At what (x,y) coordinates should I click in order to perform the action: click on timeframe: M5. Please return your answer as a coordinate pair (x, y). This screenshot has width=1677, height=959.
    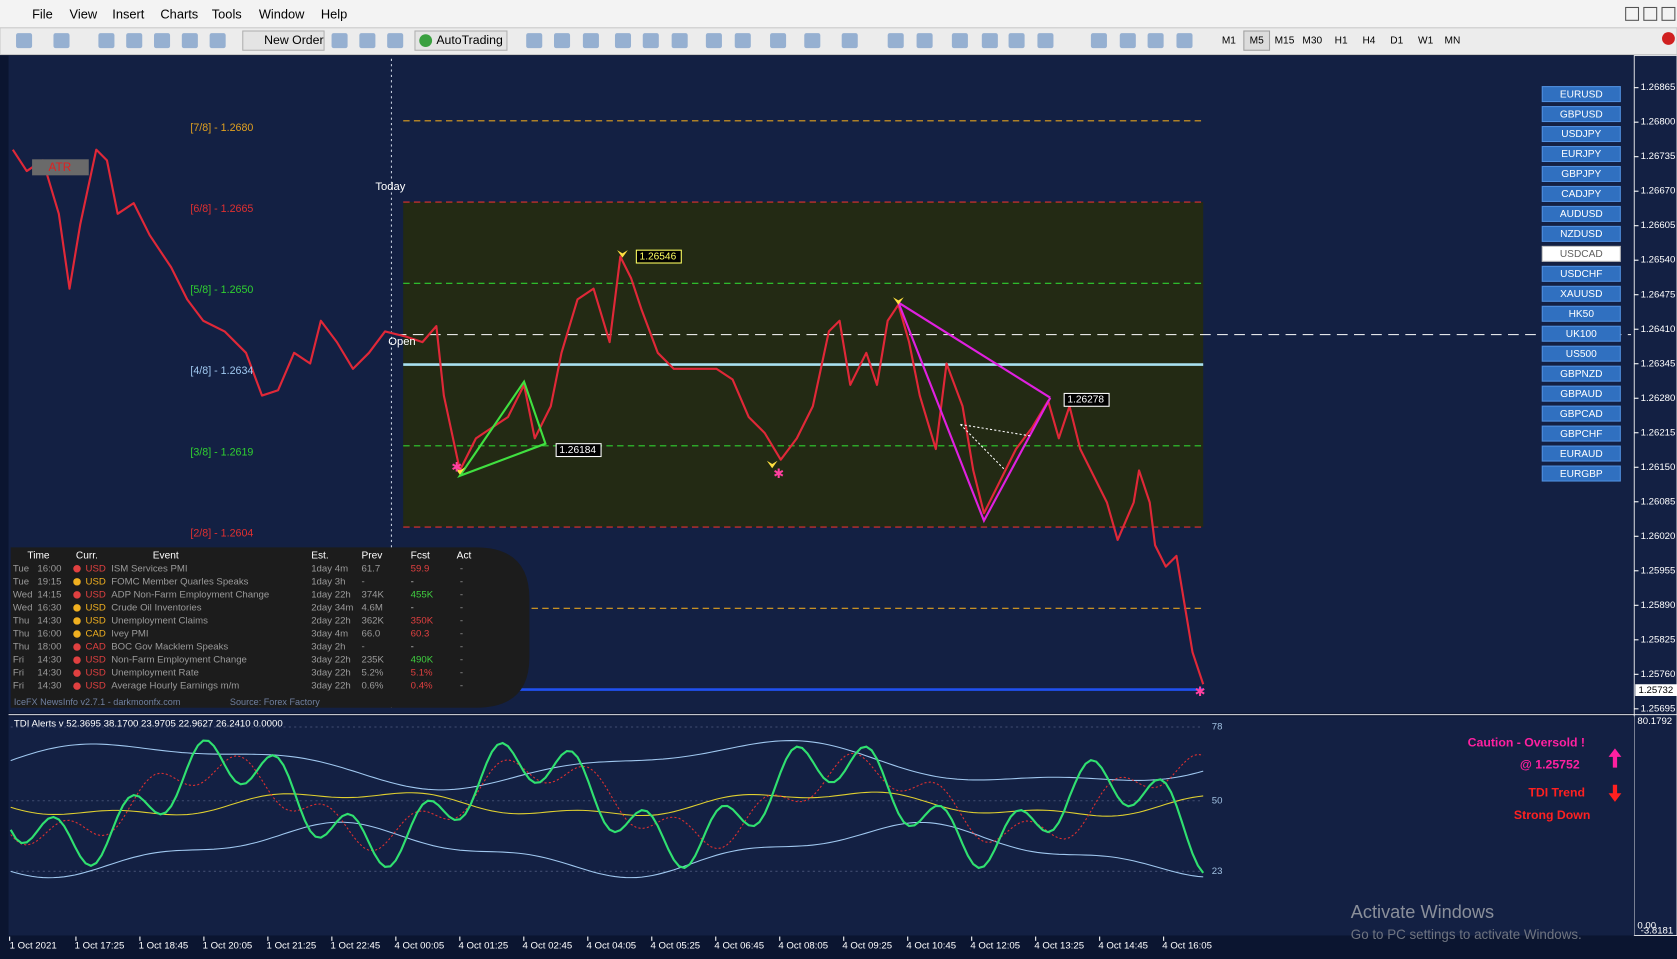
    Looking at the image, I should click on (1257, 40).